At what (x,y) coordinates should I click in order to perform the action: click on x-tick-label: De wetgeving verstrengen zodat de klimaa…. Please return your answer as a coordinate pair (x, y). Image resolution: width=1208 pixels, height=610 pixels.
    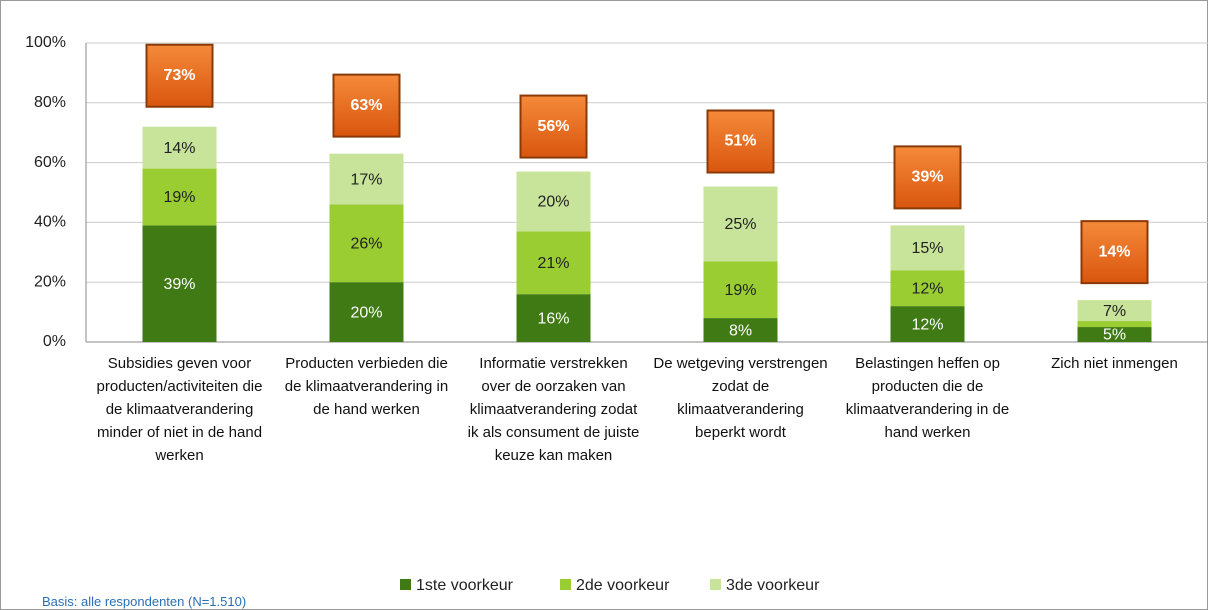
    Looking at the image, I should click on (740, 398).